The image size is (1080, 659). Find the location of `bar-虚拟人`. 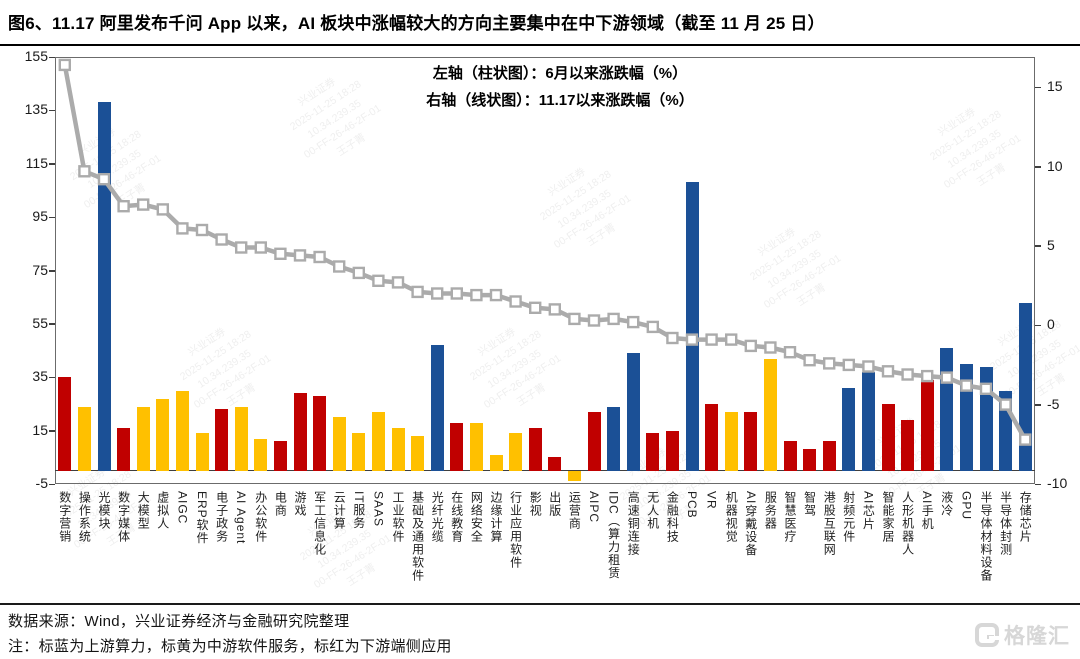

bar-虚拟人 is located at coordinates (163, 434).